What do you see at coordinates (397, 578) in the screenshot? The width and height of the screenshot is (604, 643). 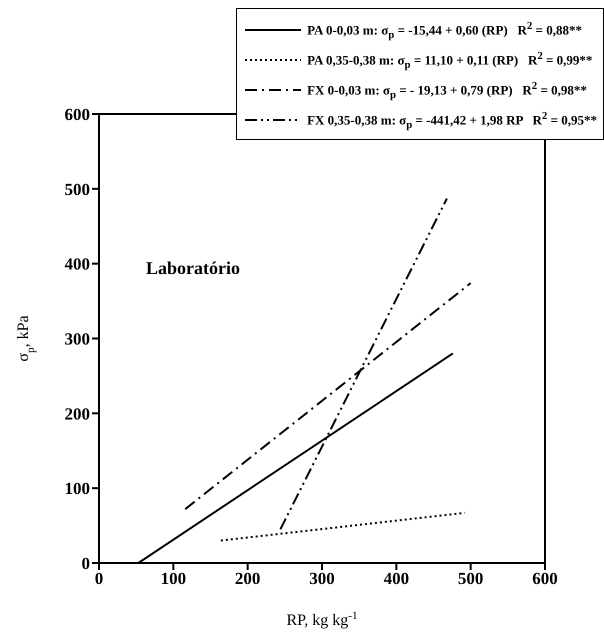 I see `x-tick-label: 400` at bounding box center [397, 578].